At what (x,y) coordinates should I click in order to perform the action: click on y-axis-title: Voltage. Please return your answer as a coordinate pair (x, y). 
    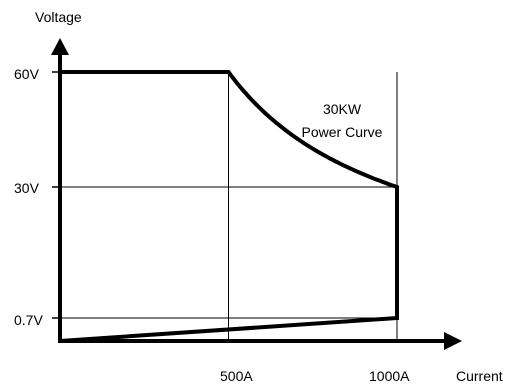
    Looking at the image, I should click on (58, 17).